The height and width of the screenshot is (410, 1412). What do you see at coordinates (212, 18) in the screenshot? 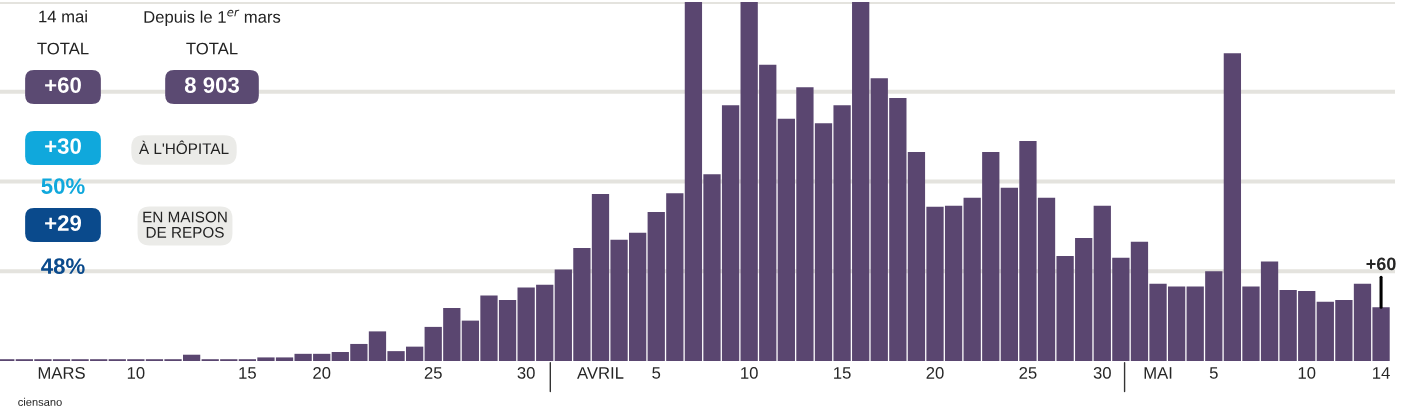
I see `annotation: Depuis le 1$^{er}$ mars` at bounding box center [212, 18].